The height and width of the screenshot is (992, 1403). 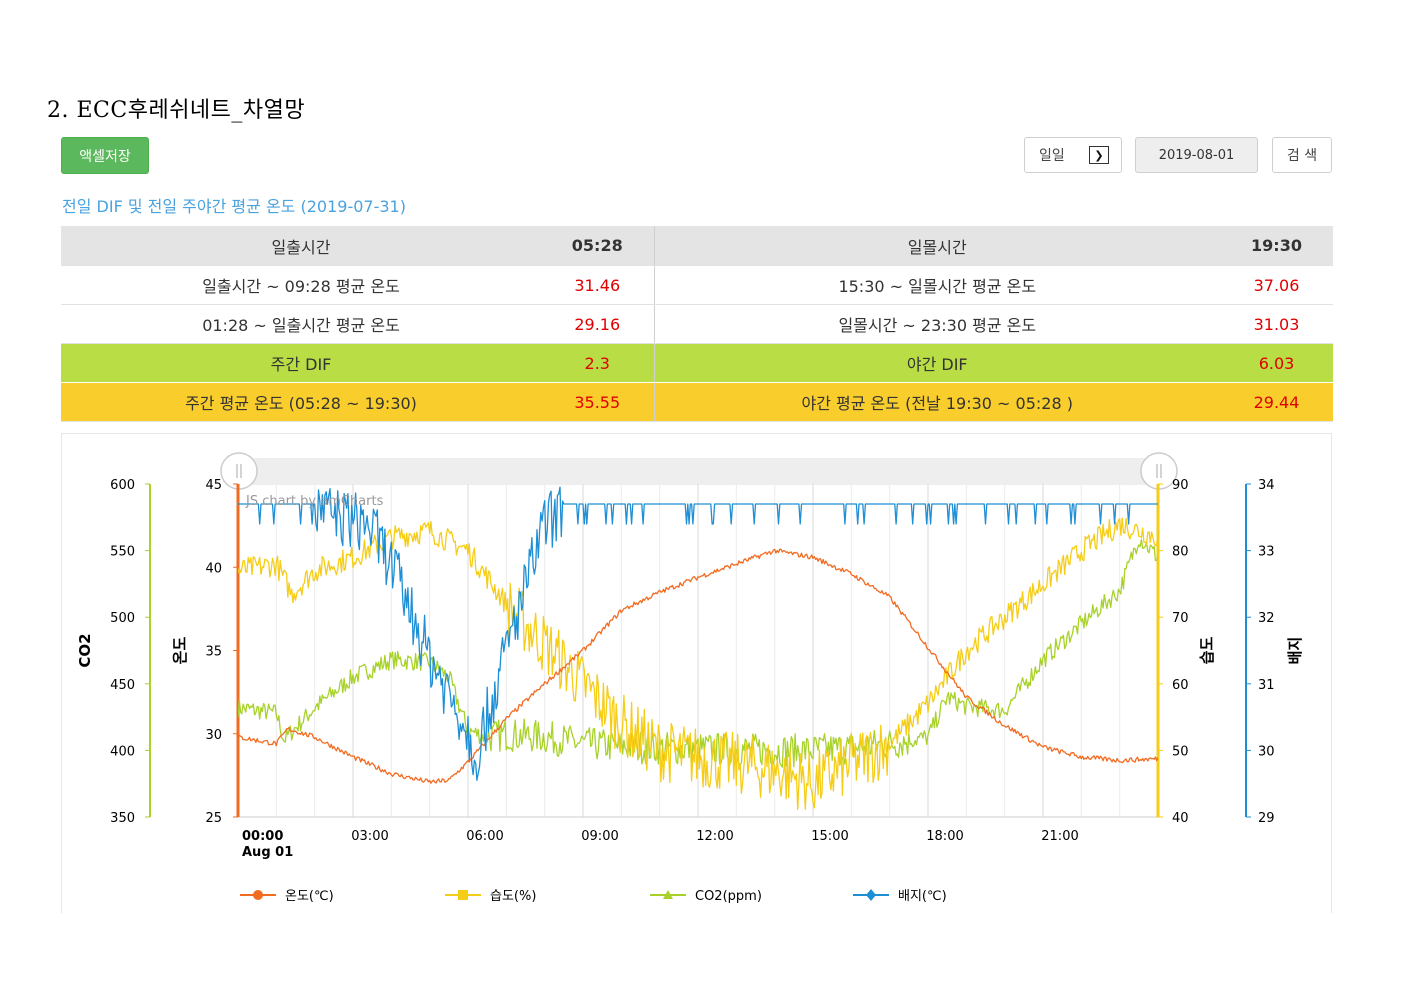 I want to click on night-avg-label: 일몰시간 ~ 23:30 평균 온도, so click(x=937, y=324).